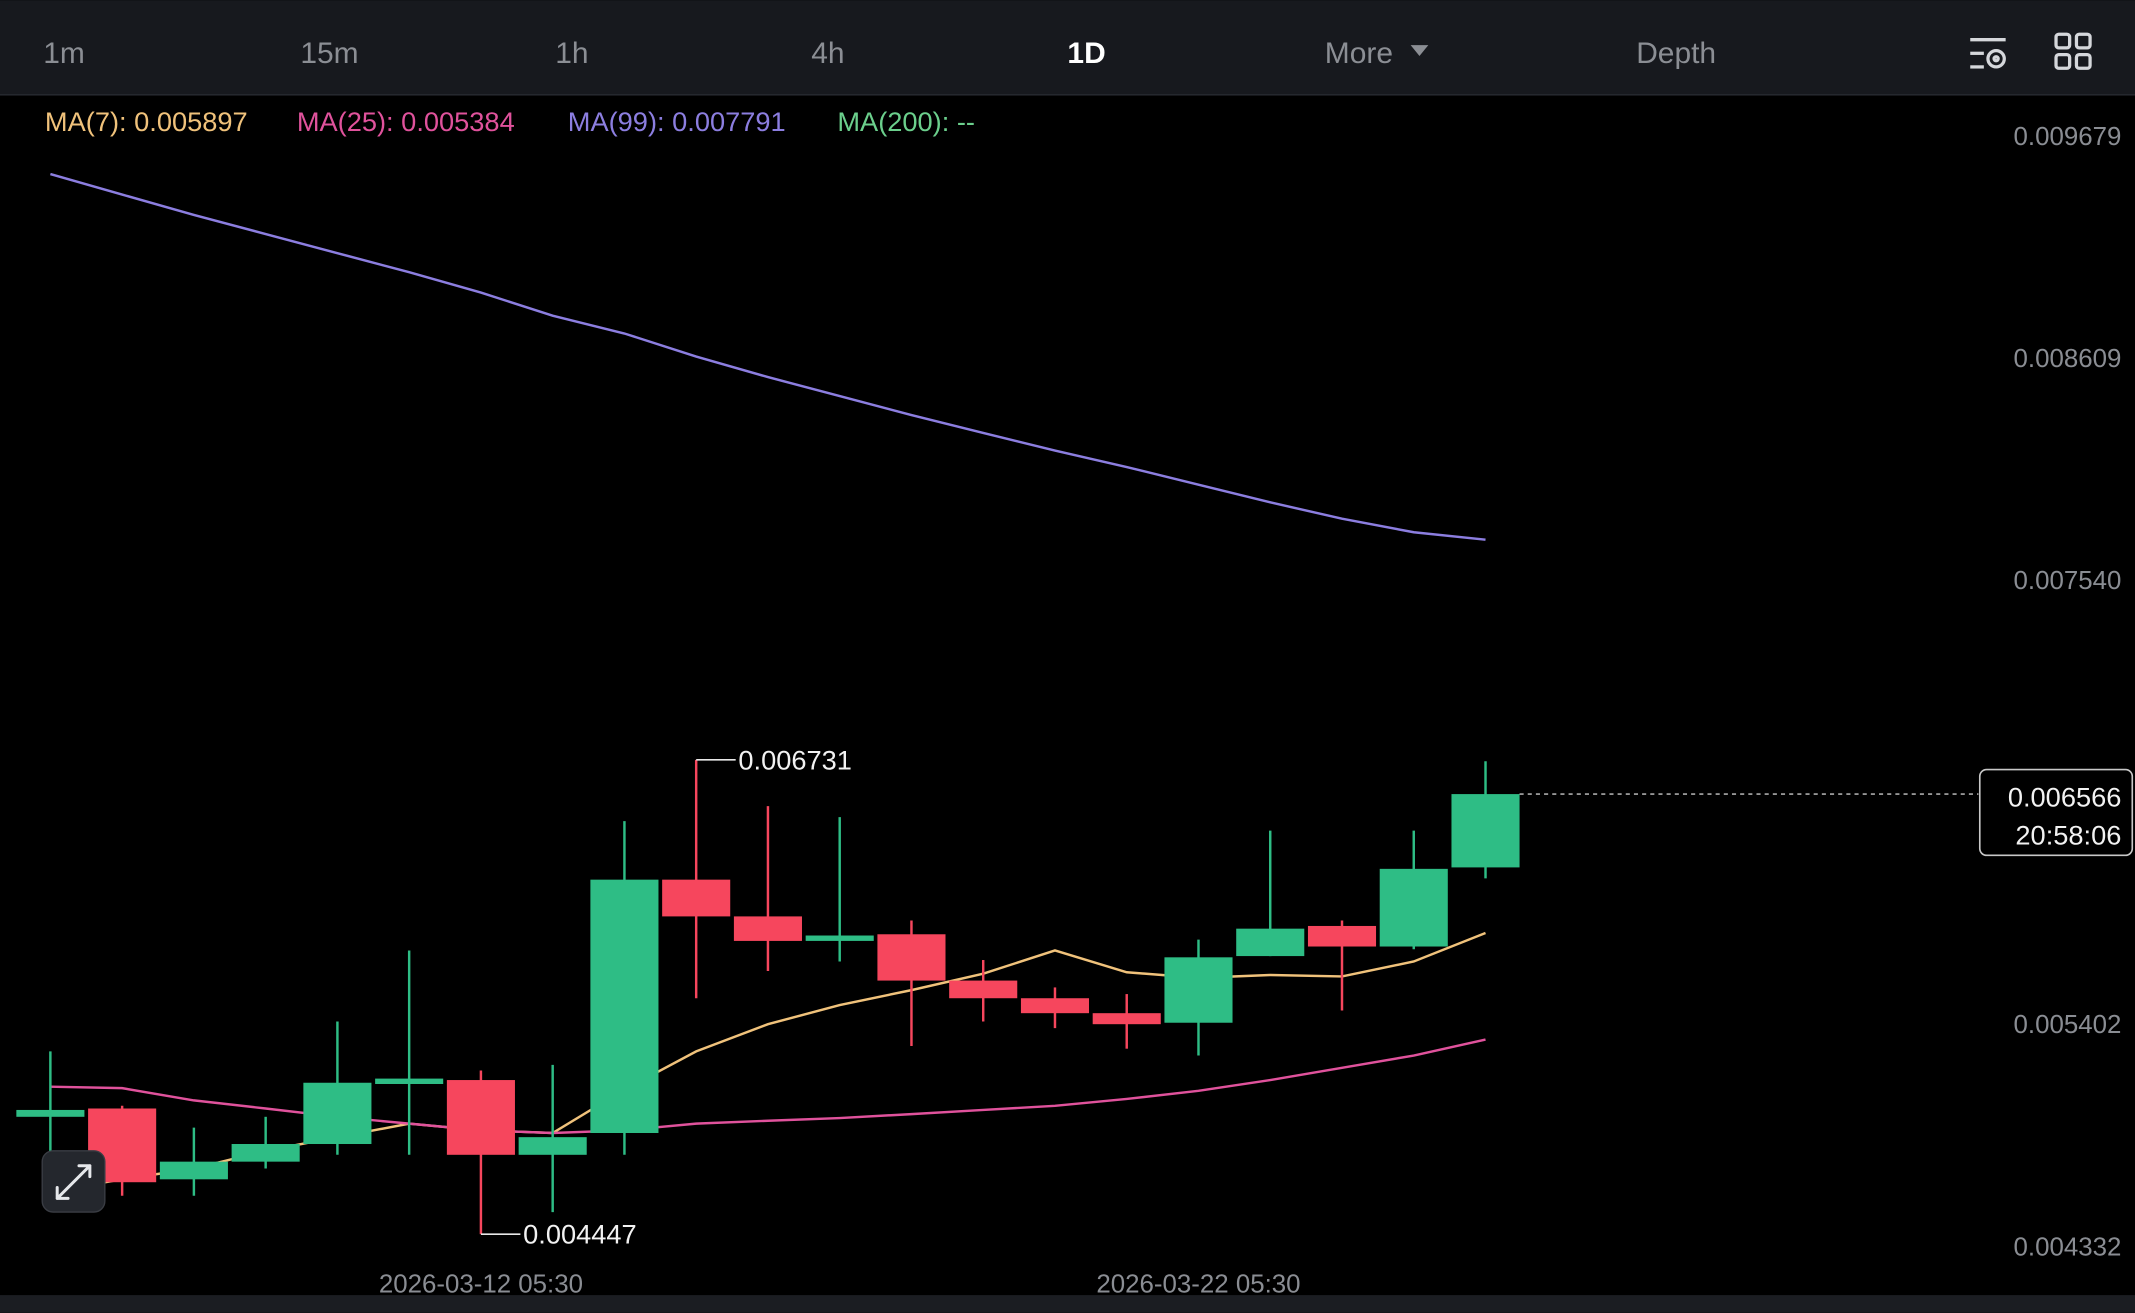  Describe the element at coordinates (571, 53) in the screenshot. I see `timeframe-tab: 1h` at that location.